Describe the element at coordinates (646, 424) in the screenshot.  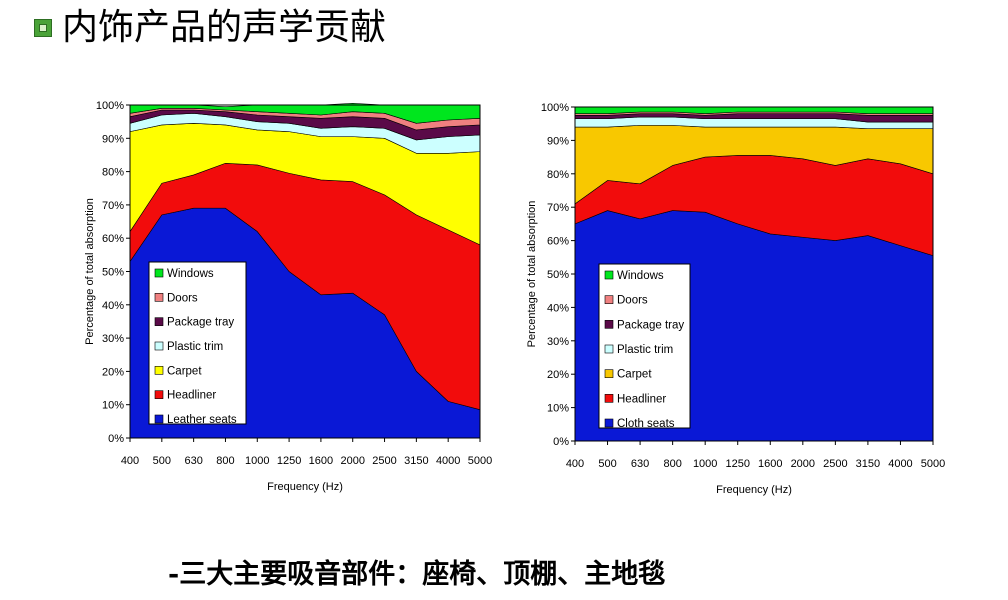
I see `legend-label: Cloth seats` at that location.